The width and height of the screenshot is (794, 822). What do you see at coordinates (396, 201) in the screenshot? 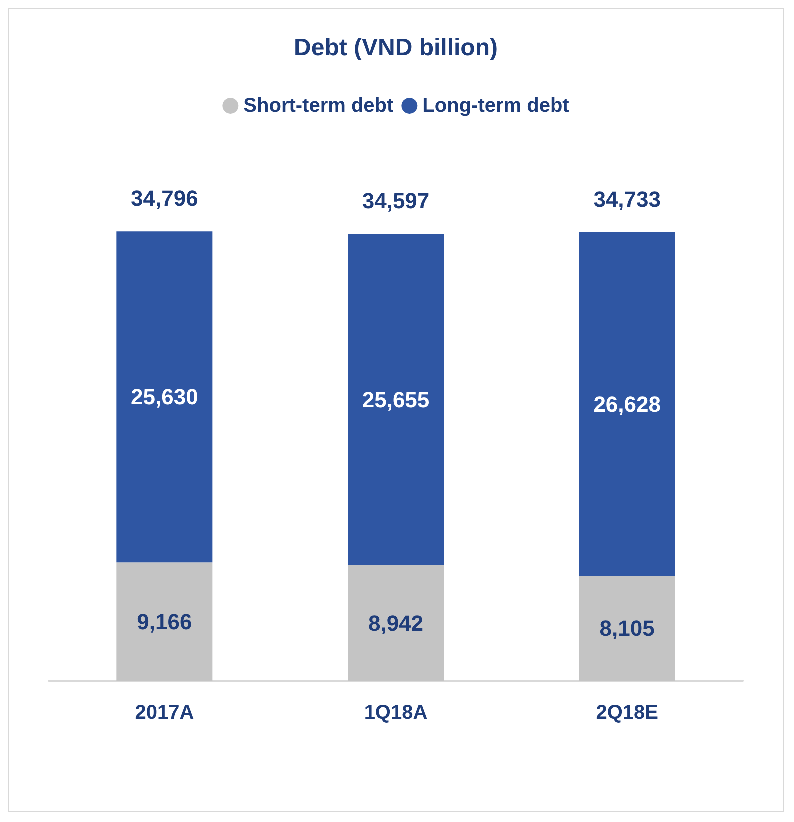
I see `total-label: 34,597` at bounding box center [396, 201].